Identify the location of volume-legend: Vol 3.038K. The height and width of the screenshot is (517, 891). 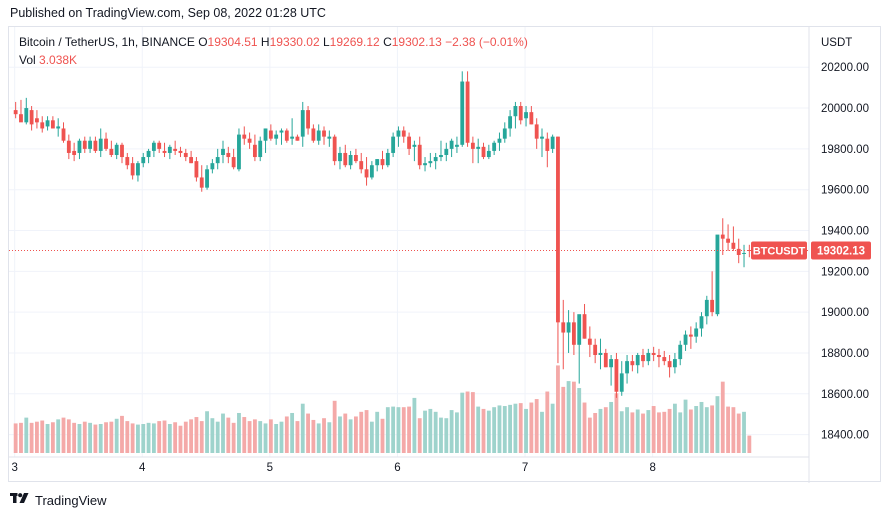
(48, 60).